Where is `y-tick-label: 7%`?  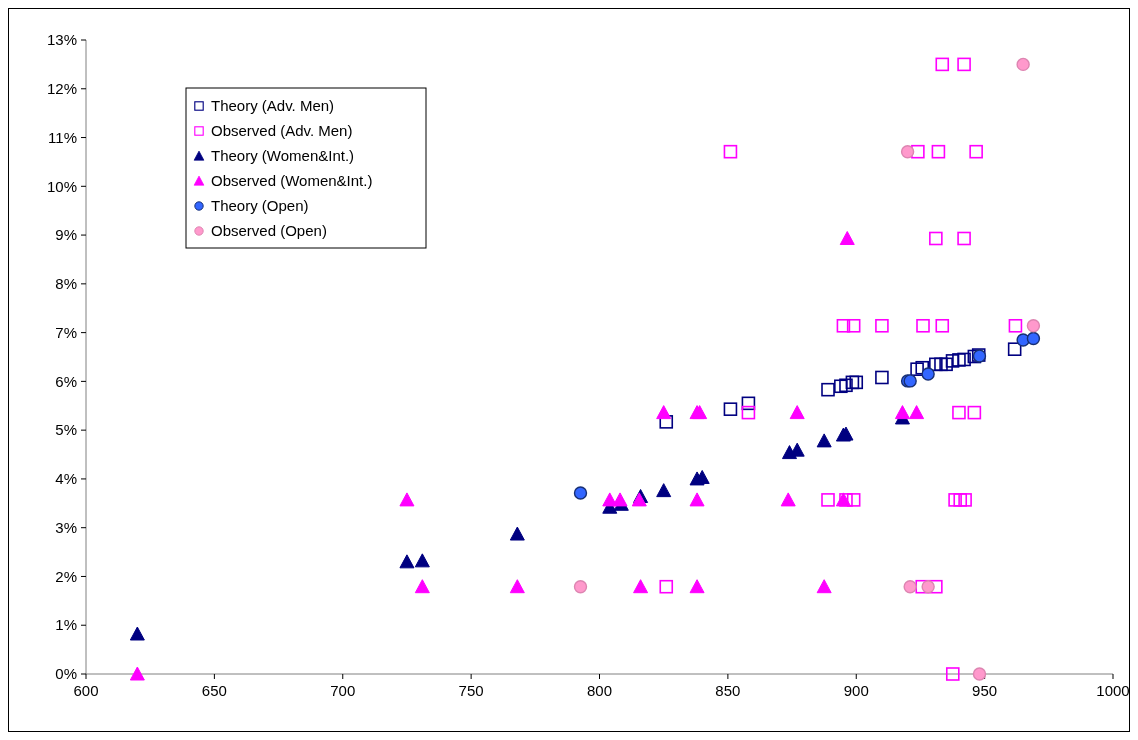 y-tick-label: 7% is located at coordinates (66, 332).